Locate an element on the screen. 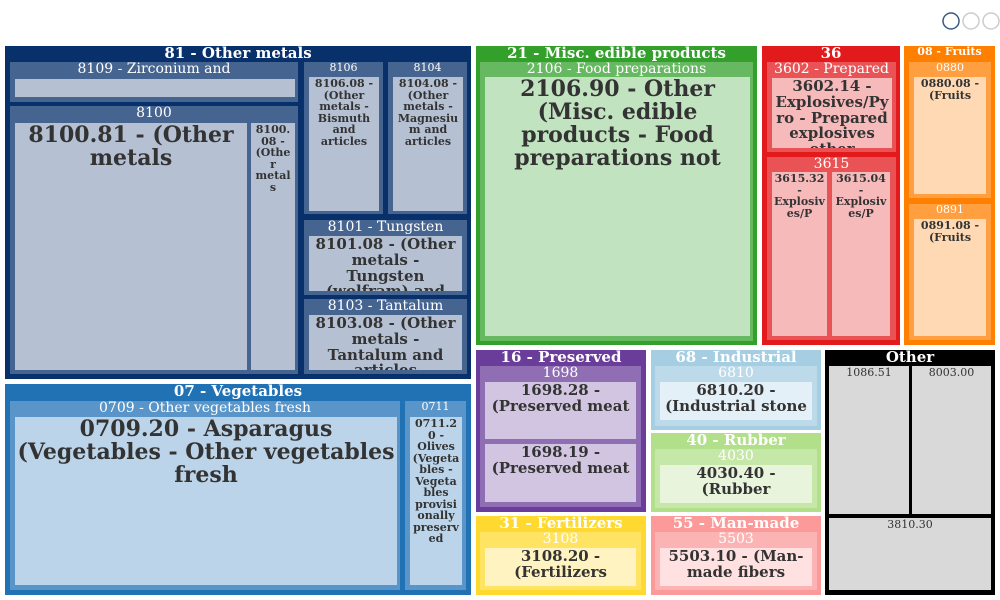 The image size is (1000, 600). group-label: 31 - Fertilizers is located at coordinates (561, 524).